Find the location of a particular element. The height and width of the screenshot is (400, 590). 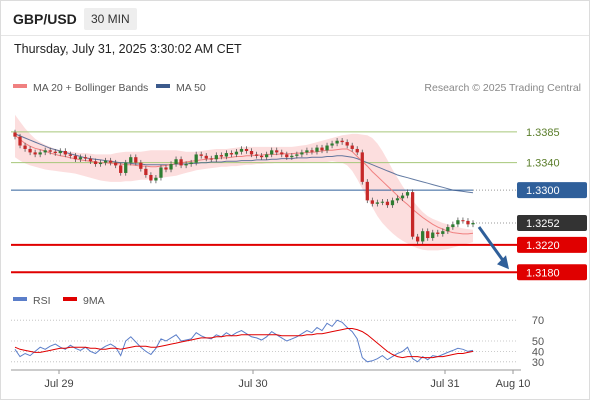

ma20-legend-swatch is located at coordinates (20, 86).